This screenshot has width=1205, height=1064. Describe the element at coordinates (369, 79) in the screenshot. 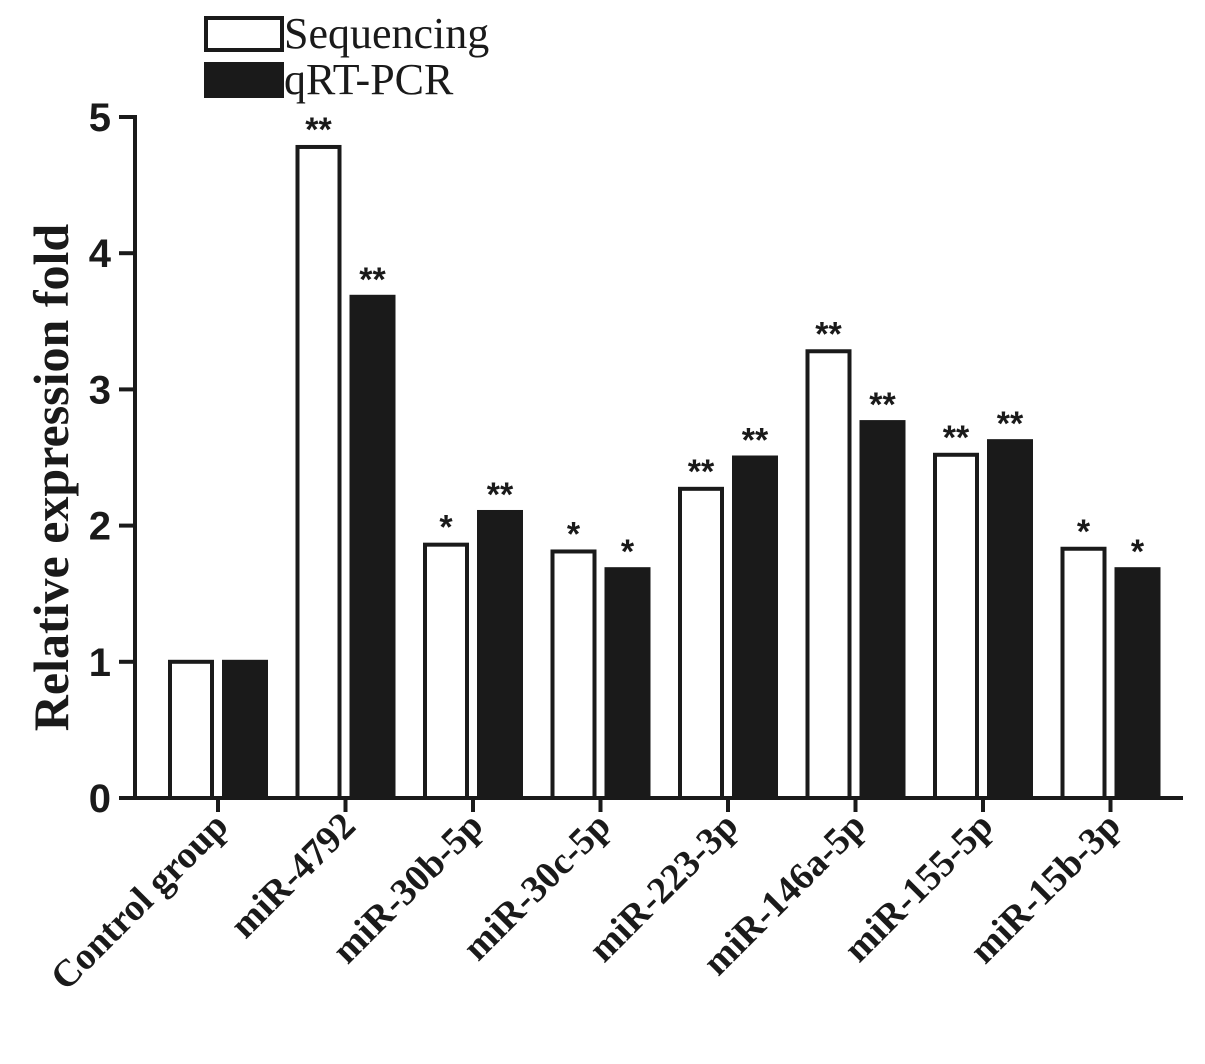

I see `legend-label-qrt-pcr: qRT-PCR` at that location.